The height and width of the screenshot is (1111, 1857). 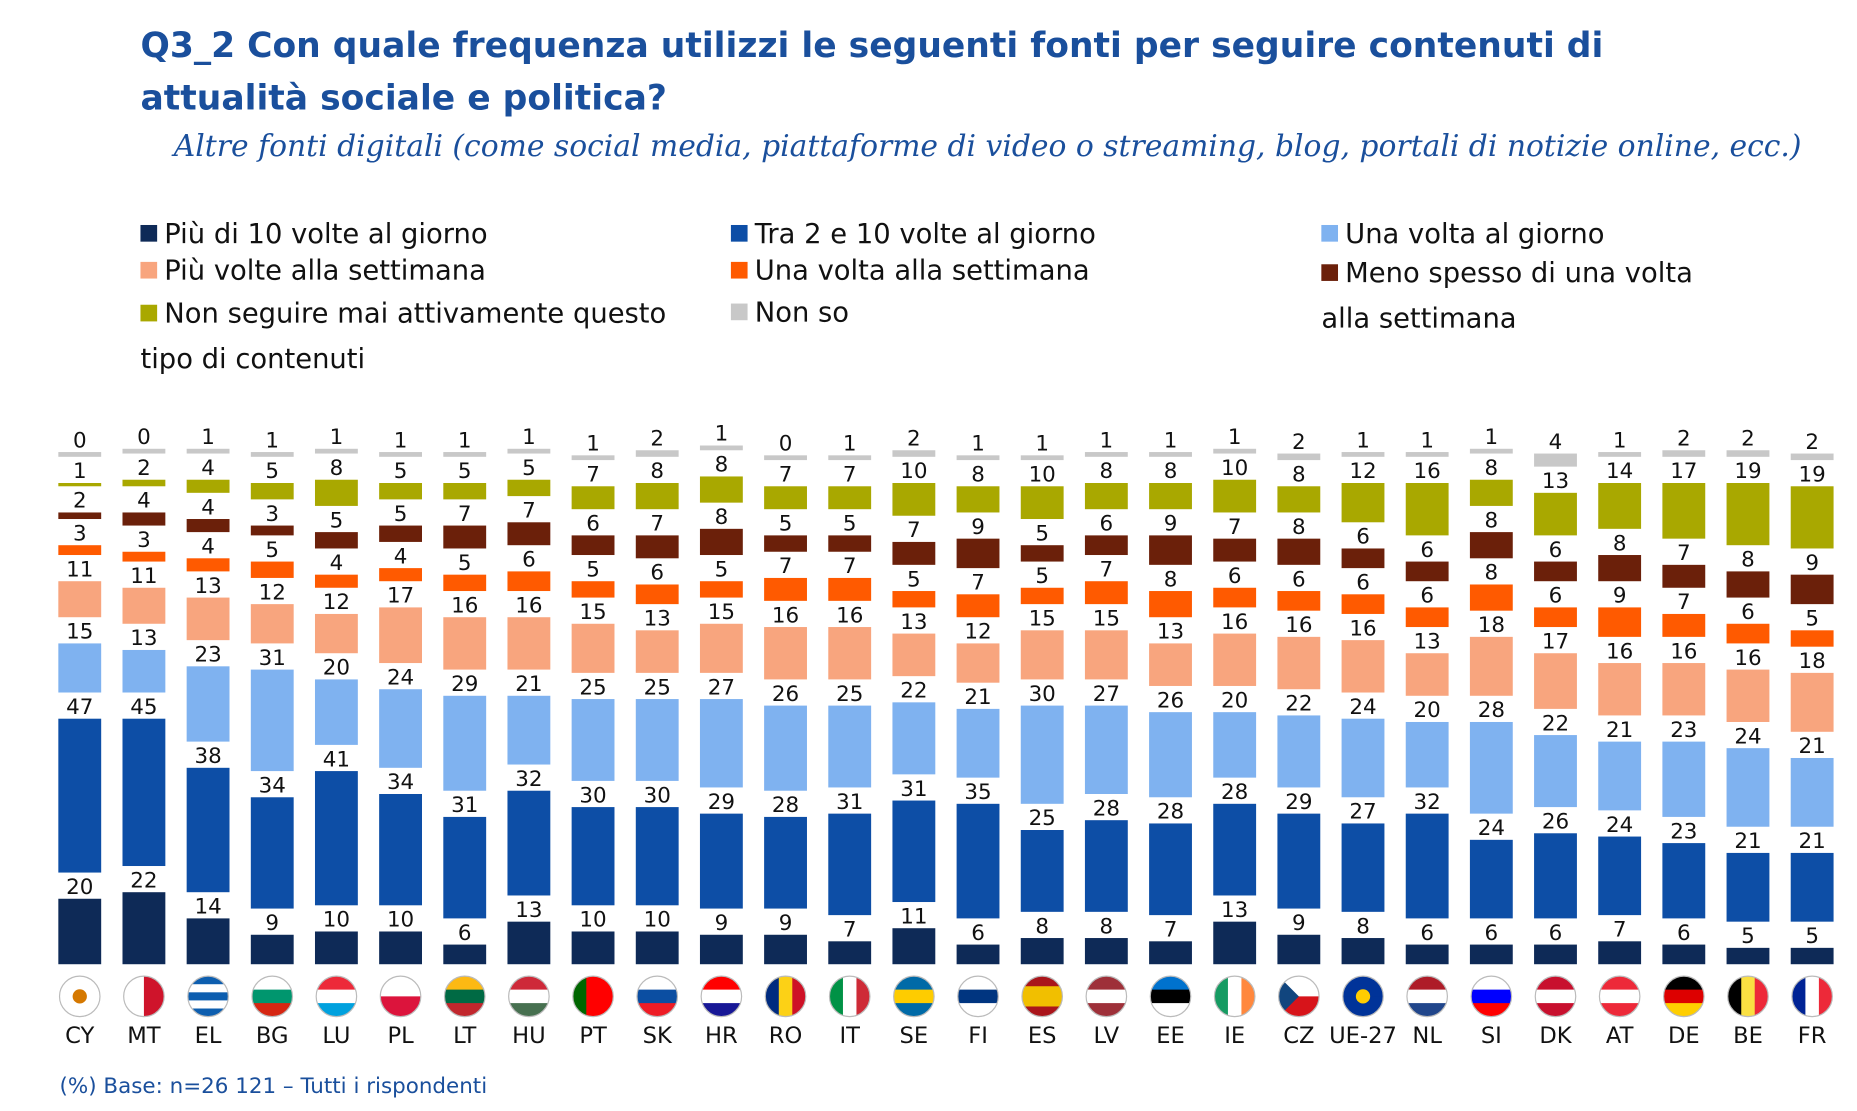 I want to click on data-label: 19, so click(x=1747, y=471).